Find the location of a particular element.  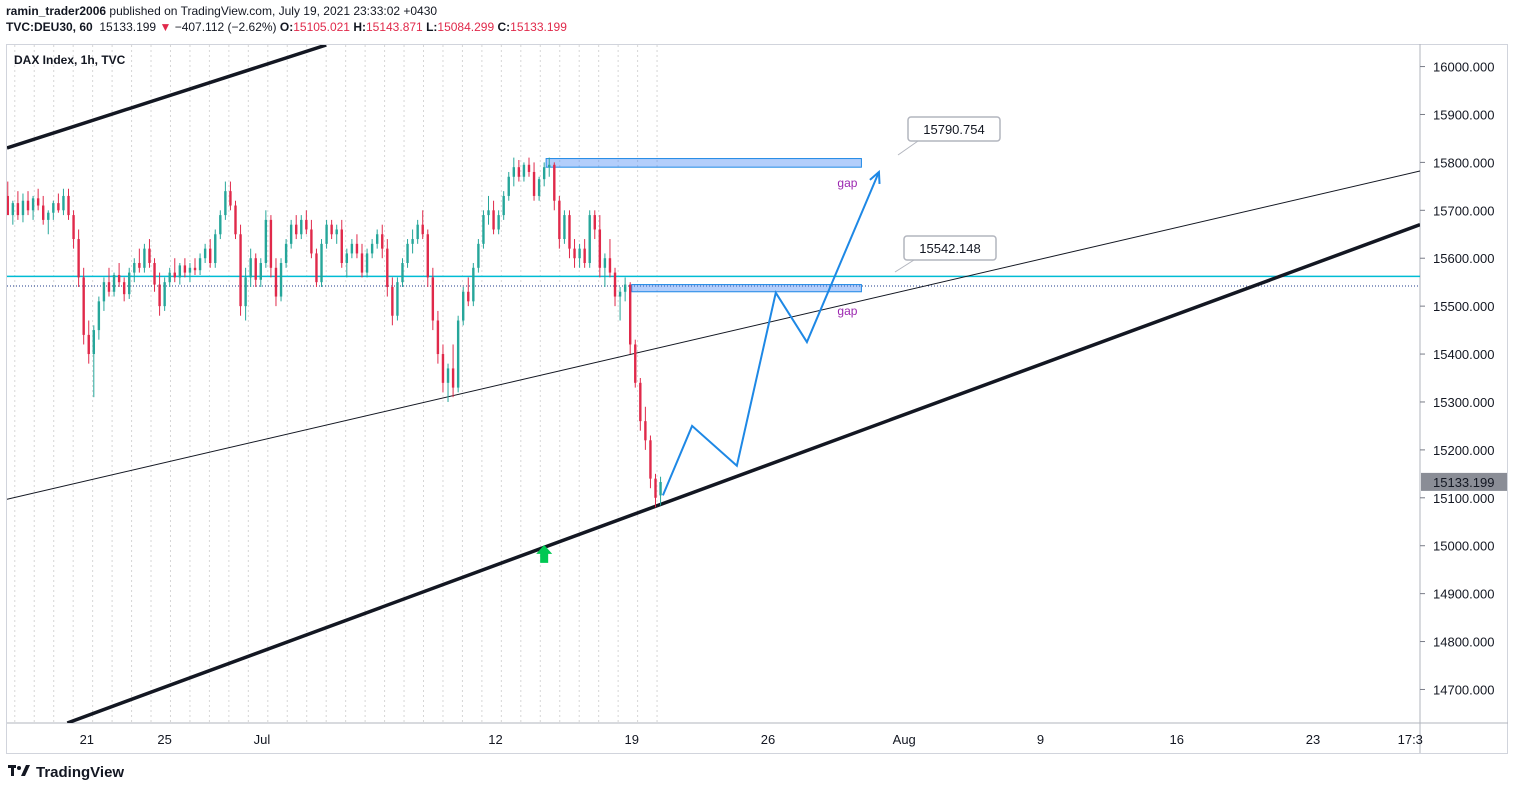

publisher-name: ramin_trader2006 is located at coordinates (56, 11).